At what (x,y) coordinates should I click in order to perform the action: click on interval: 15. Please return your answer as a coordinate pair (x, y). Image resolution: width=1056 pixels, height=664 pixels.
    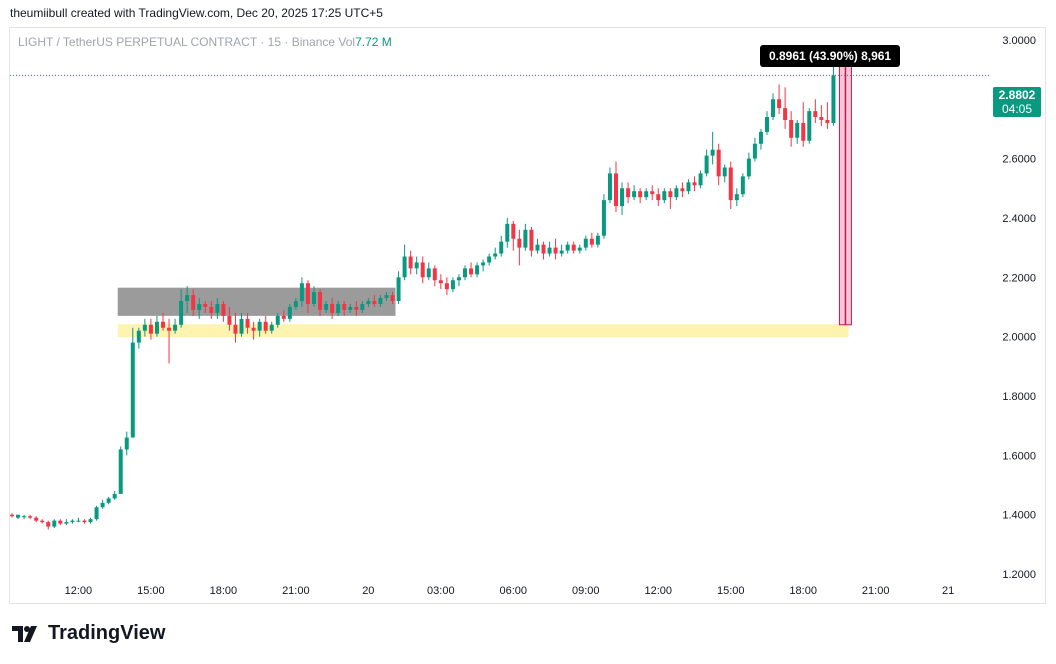
    Looking at the image, I should click on (274, 42).